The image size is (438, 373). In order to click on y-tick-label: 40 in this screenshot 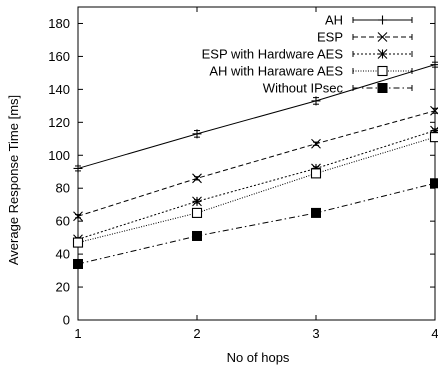, I will do `click(63, 254)`.